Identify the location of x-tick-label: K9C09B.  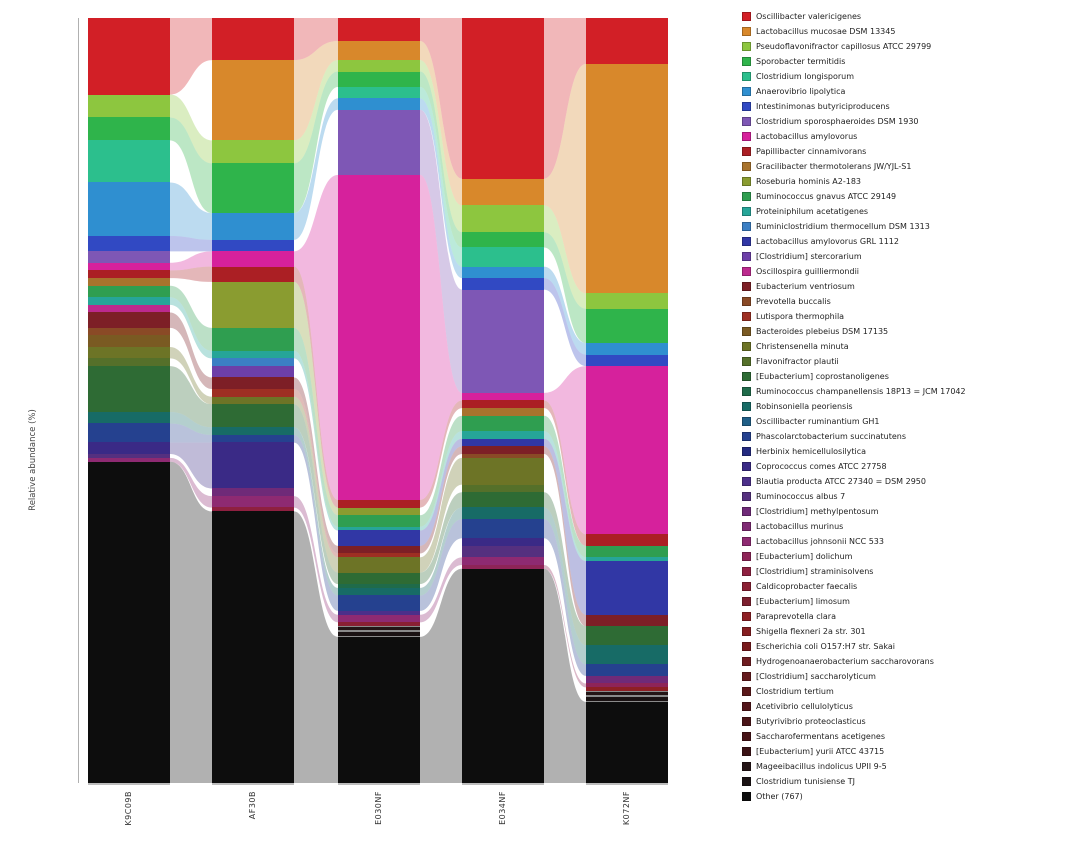
(128, 808).